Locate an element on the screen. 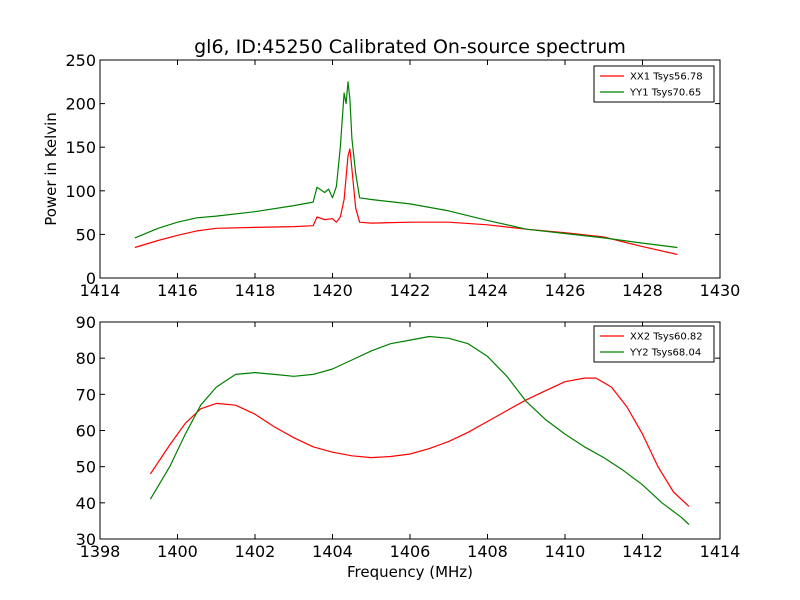  bottom-legend-box is located at coordinates (654, 344).